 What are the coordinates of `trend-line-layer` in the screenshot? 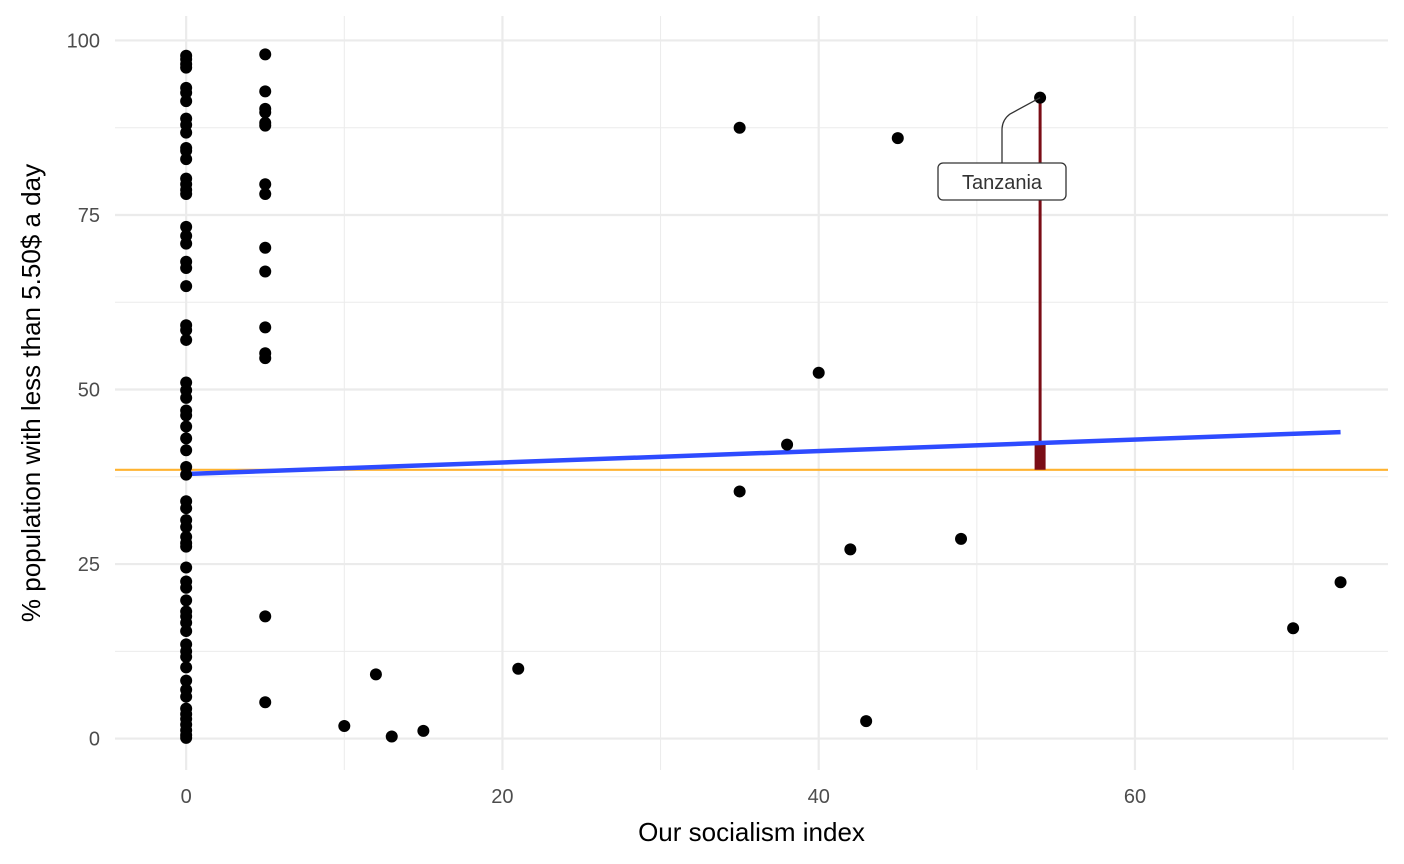 It's located at (763, 453).